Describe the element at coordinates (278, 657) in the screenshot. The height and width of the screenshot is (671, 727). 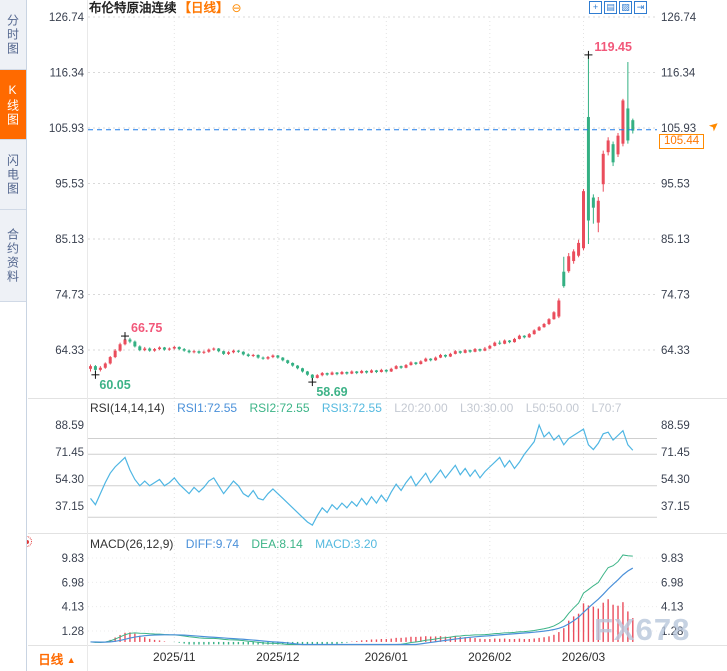
I see `svg-text: 2025/12` at that location.